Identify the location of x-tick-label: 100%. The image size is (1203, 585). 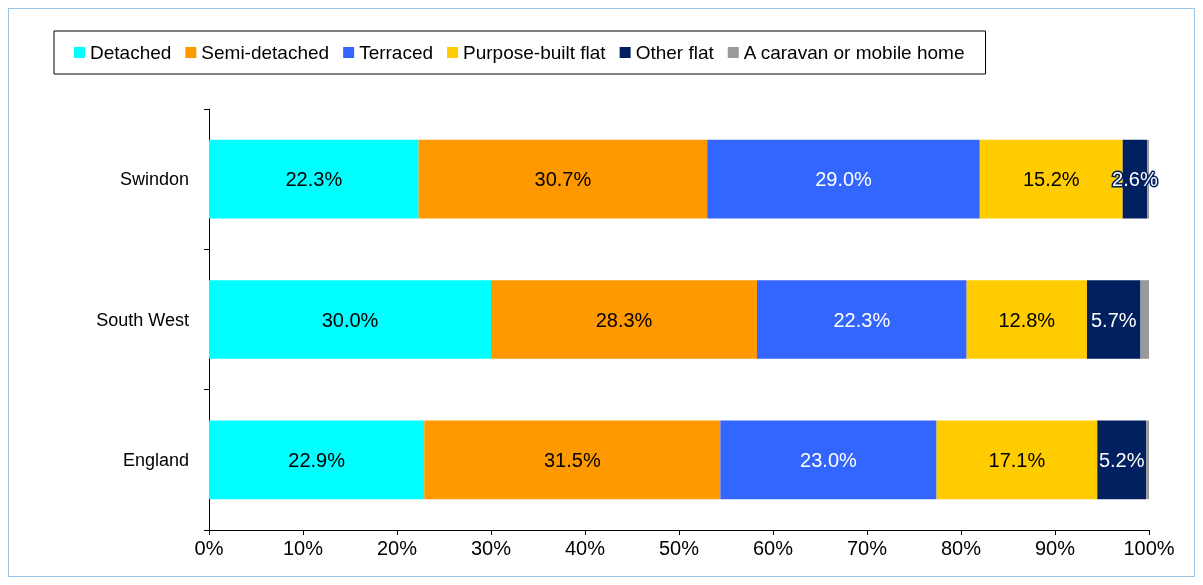
(1149, 548).